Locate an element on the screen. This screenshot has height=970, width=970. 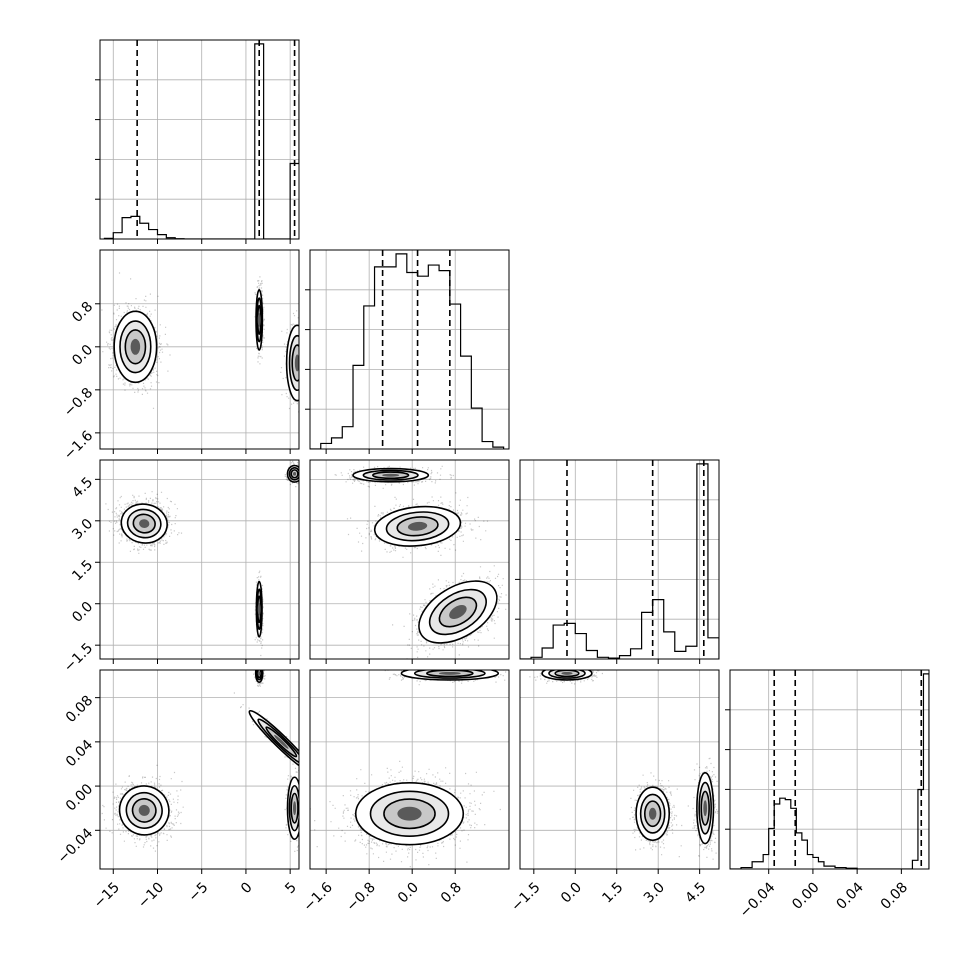
x-tick-label-0-2: −5 is located at coordinates (199, 892).